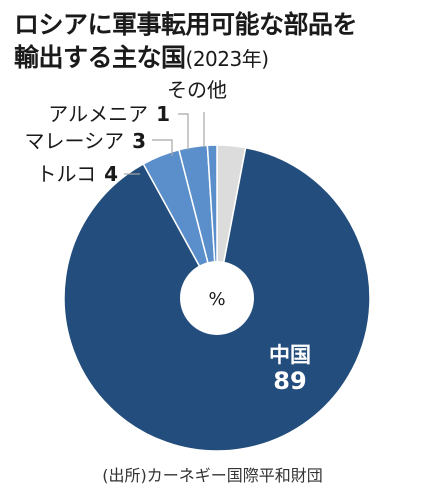  Describe the element at coordinates (139, 141) in the screenshot. I see `label-malaysia-value: 3` at that location.